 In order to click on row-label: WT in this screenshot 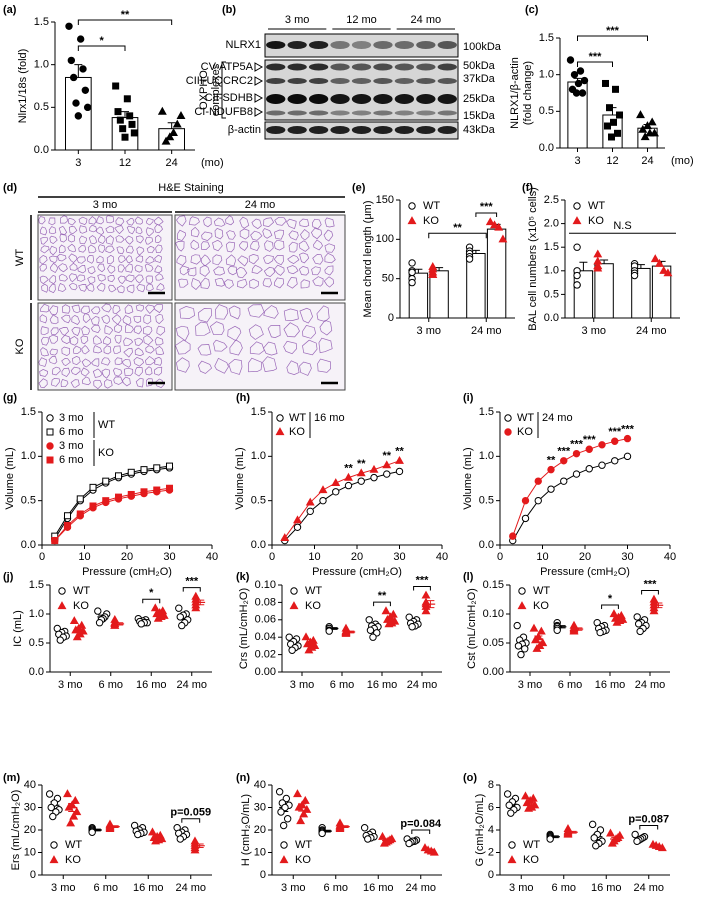, I will do `click(20, 257)`.